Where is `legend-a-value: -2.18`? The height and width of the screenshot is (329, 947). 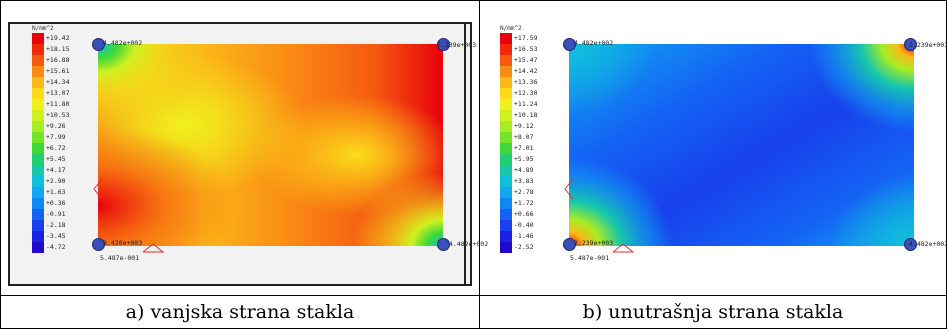 legend-a-value: -2.18 is located at coordinates (56, 225).